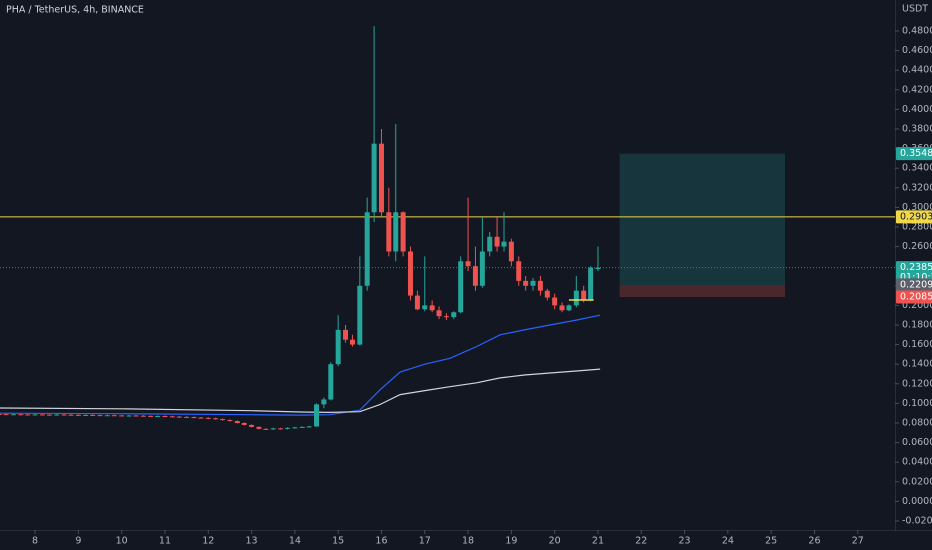 The height and width of the screenshot is (550, 932). Describe the element at coordinates (917, 422) in the screenshot. I see `y-tick-label: 0.0800` at that location.